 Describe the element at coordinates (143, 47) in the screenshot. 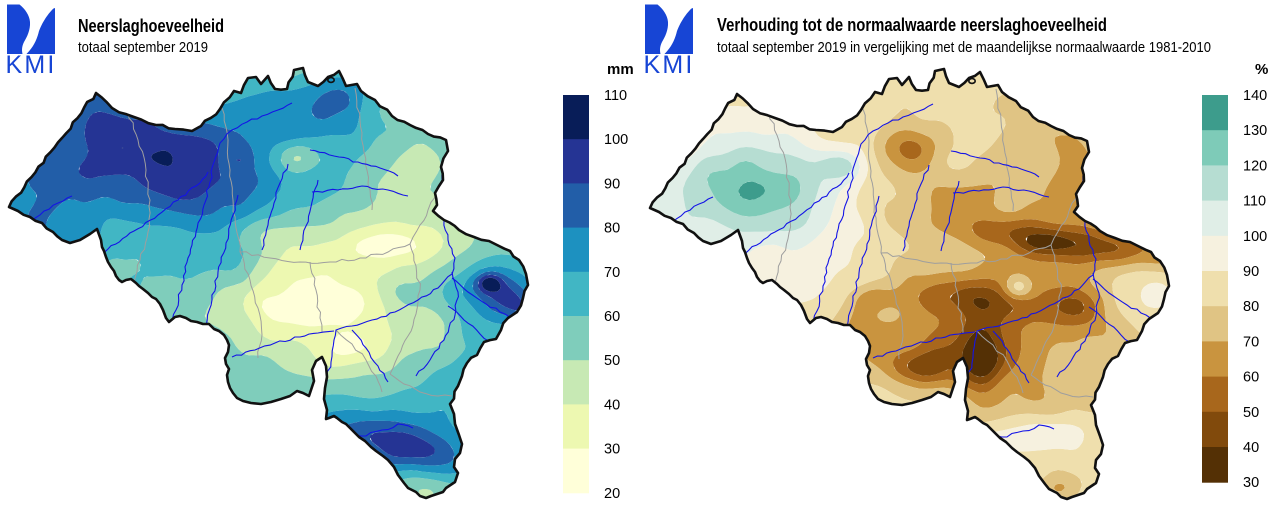

I see `svg-text: totaal september 2019` at that location.